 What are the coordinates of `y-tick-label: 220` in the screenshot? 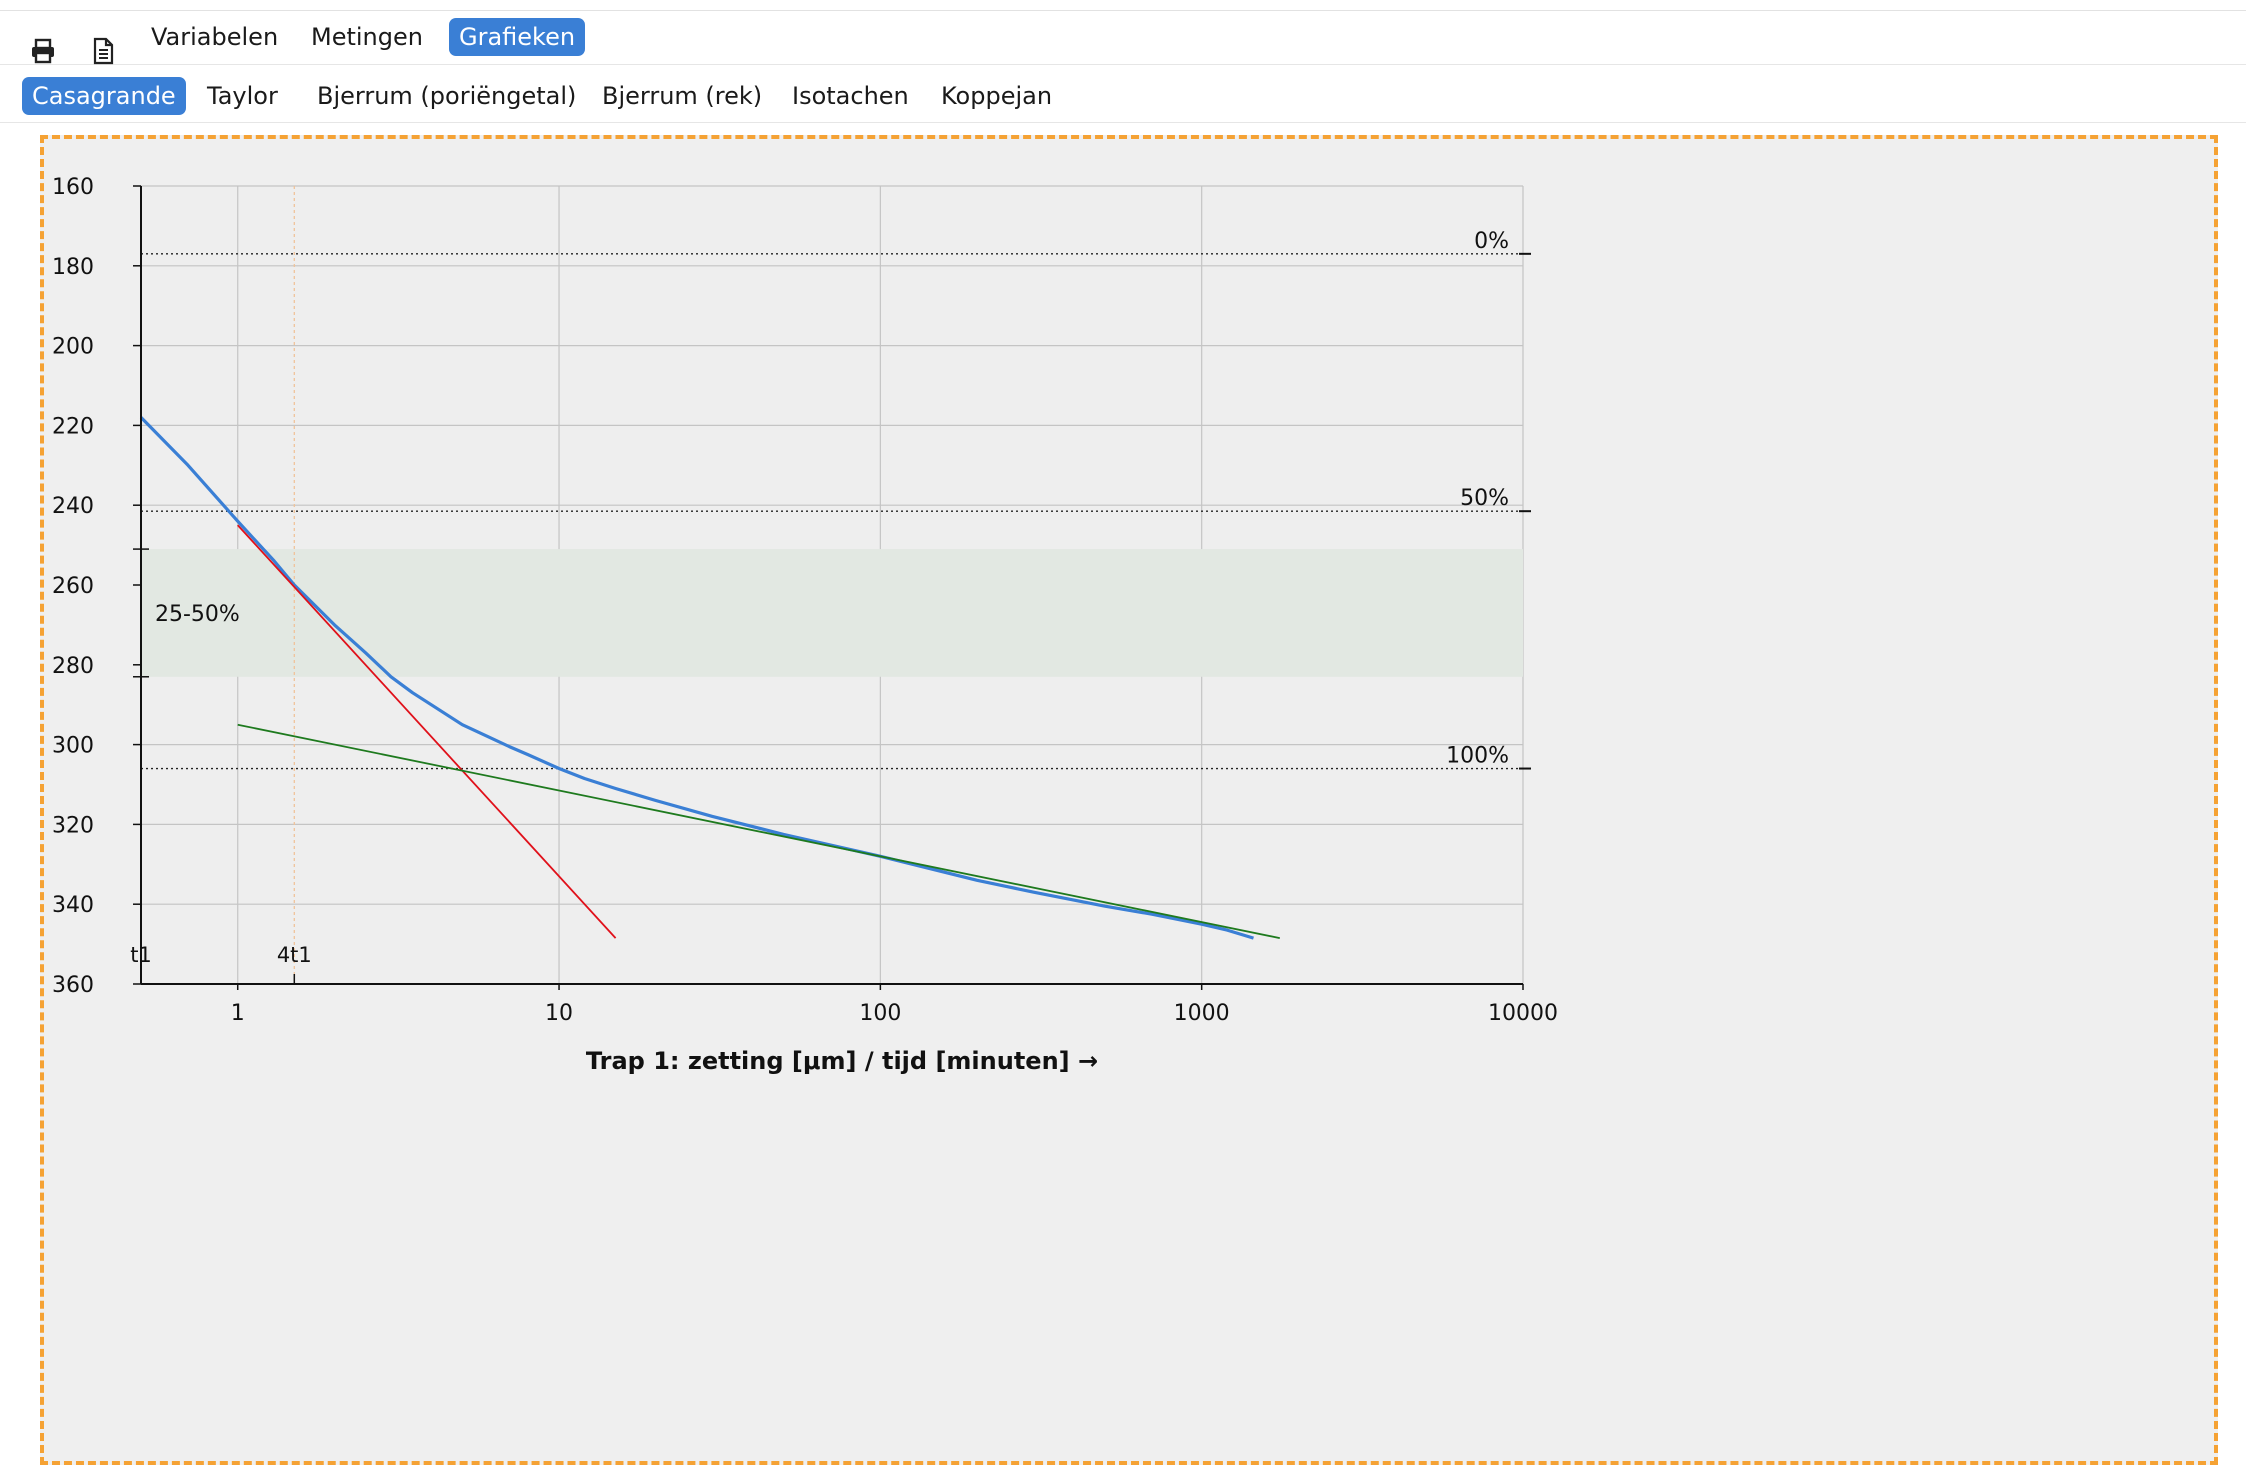 It's located at (73, 426).